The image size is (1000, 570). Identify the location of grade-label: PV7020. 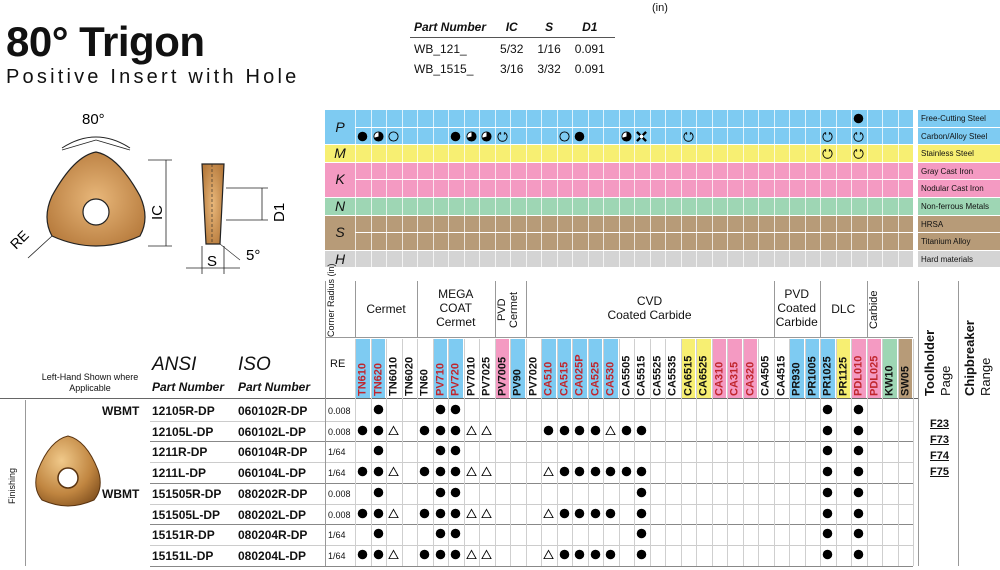
(532, 376).